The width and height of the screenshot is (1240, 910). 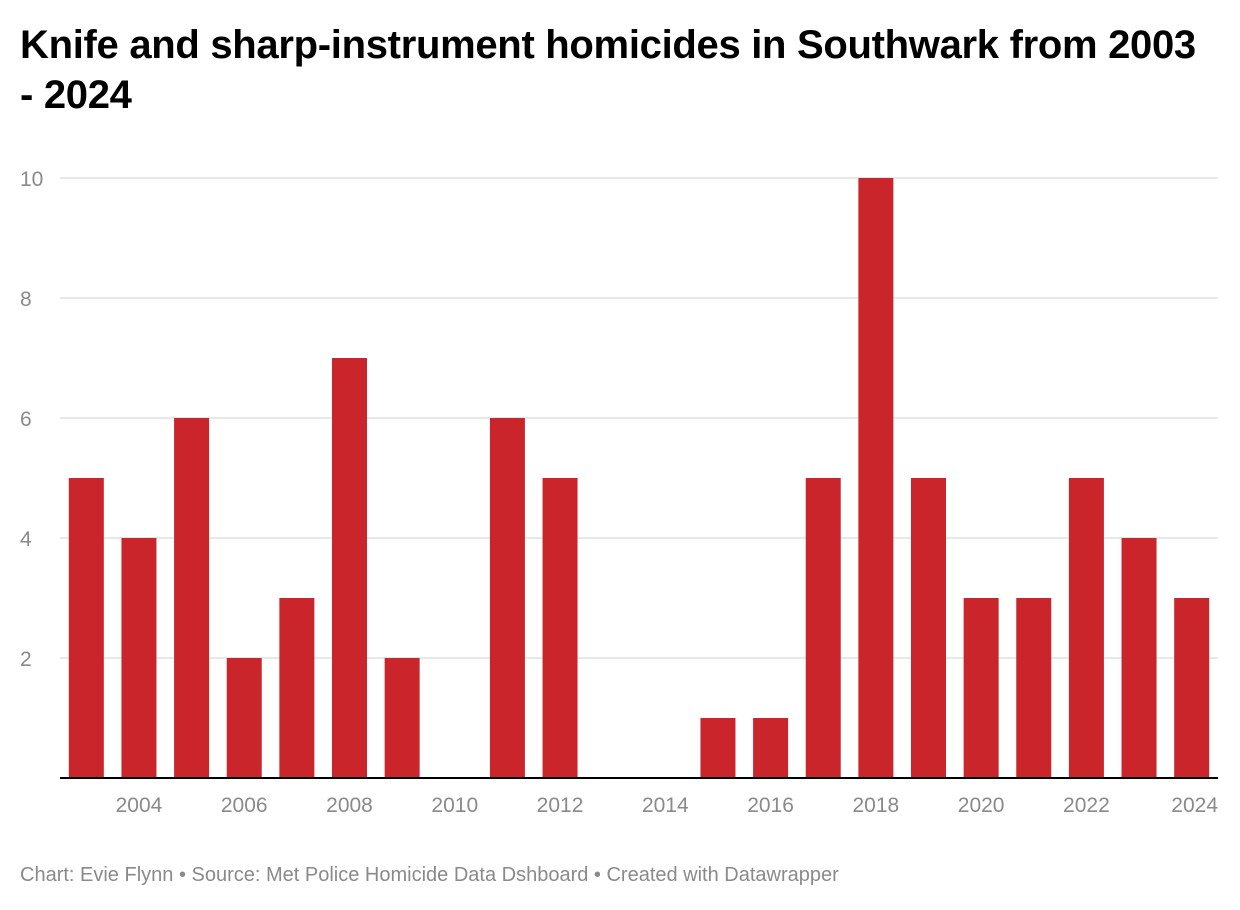 What do you see at coordinates (26, 419) in the screenshot?
I see `y-tick-label: 6` at bounding box center [26, 419].